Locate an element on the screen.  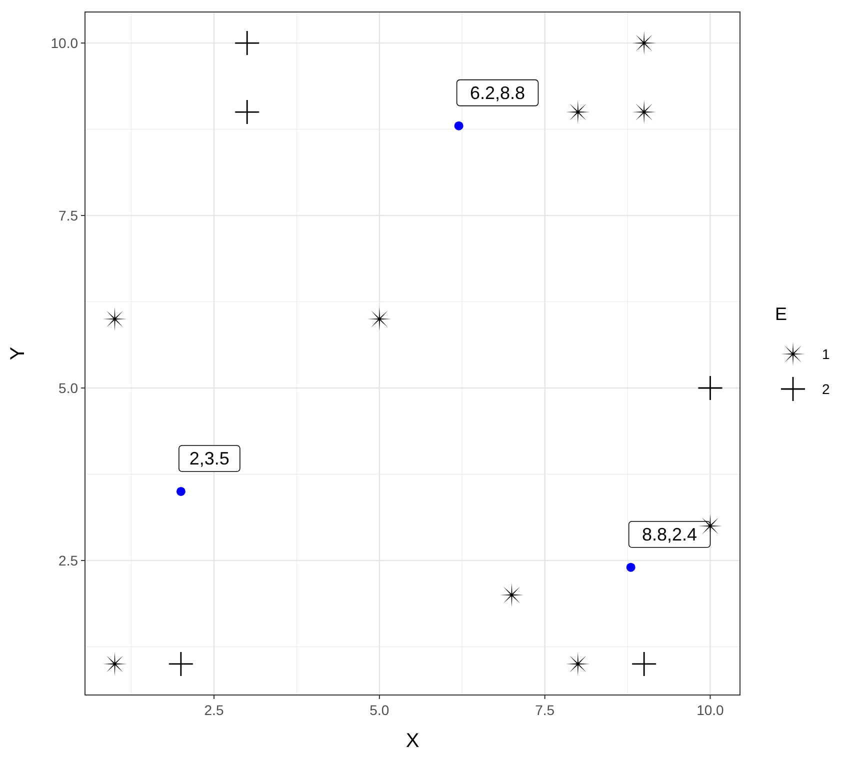
y-axis-title: Y is located at coordinates (18, 353).